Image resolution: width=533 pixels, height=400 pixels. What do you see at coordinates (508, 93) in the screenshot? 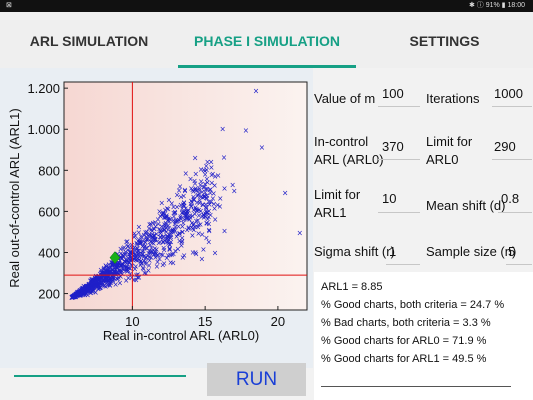
I see `iterations-field: 1000` at bounding box center [508, 93].